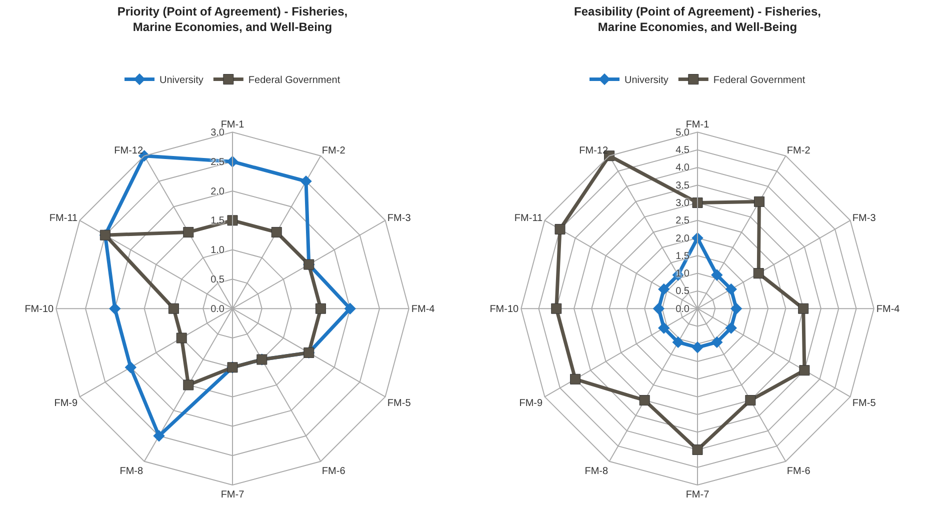  I want to click on y-tick-label: 4.5, so click(683, 150).